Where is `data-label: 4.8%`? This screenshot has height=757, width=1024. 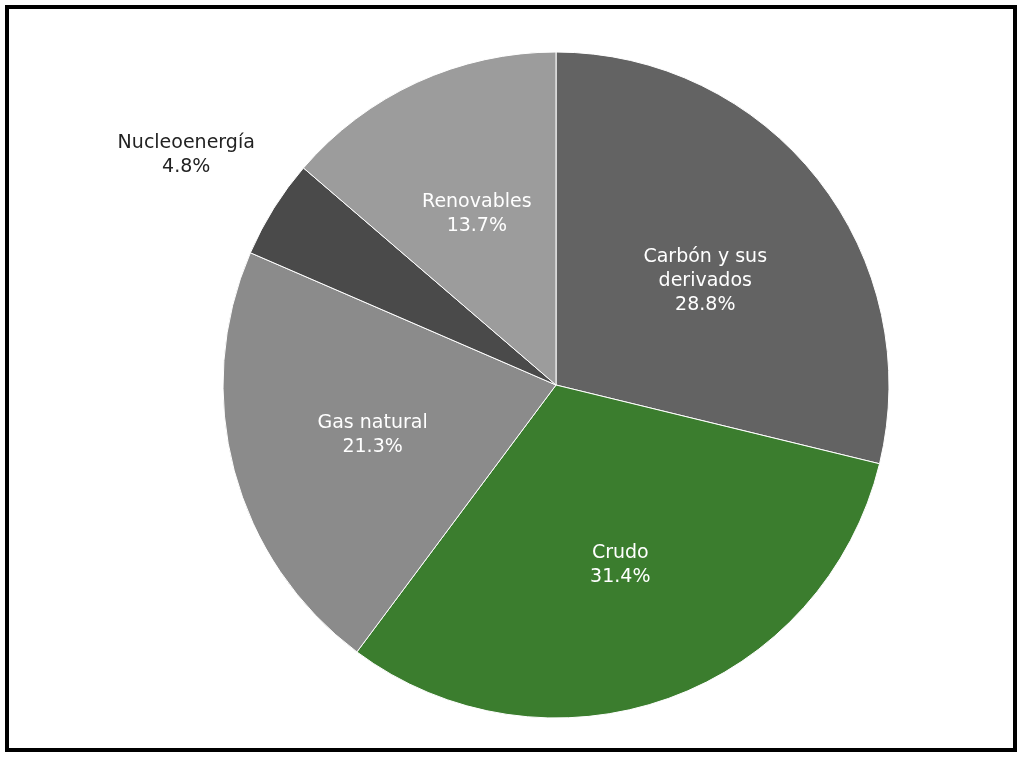 data-label: 4.8% is located at coordinates (186, 164).